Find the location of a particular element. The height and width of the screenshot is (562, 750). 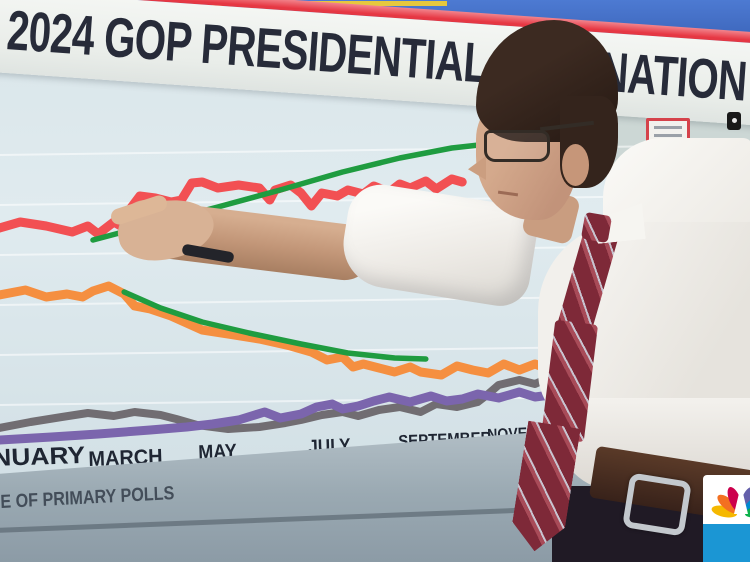

lock-icon is located at coordinates (734, 121).